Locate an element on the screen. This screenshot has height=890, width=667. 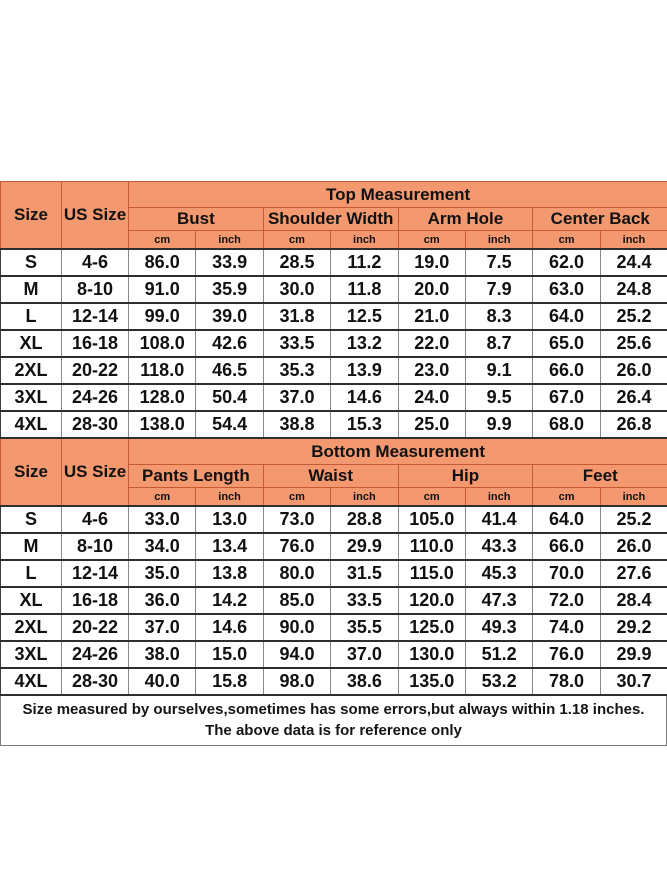
measurement-value: 28.5 is located at coordinates (297, 262).